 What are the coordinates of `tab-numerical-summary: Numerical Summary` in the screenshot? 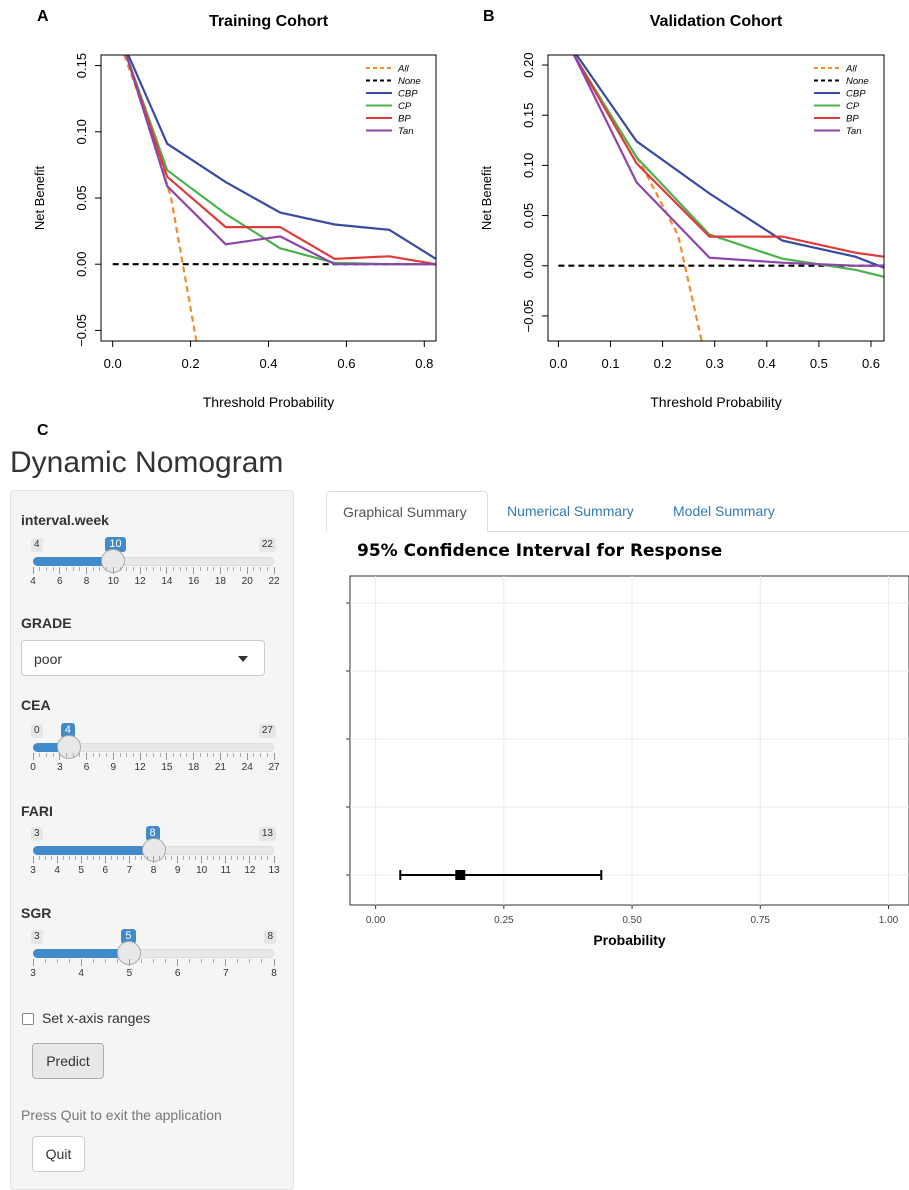 It's located at (570, 511).